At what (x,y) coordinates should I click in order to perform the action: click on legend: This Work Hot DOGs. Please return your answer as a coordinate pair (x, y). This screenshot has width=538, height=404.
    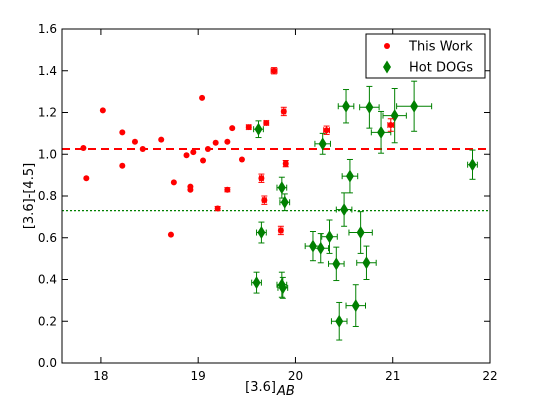
    Looking at the image, I should click on (425, 56).